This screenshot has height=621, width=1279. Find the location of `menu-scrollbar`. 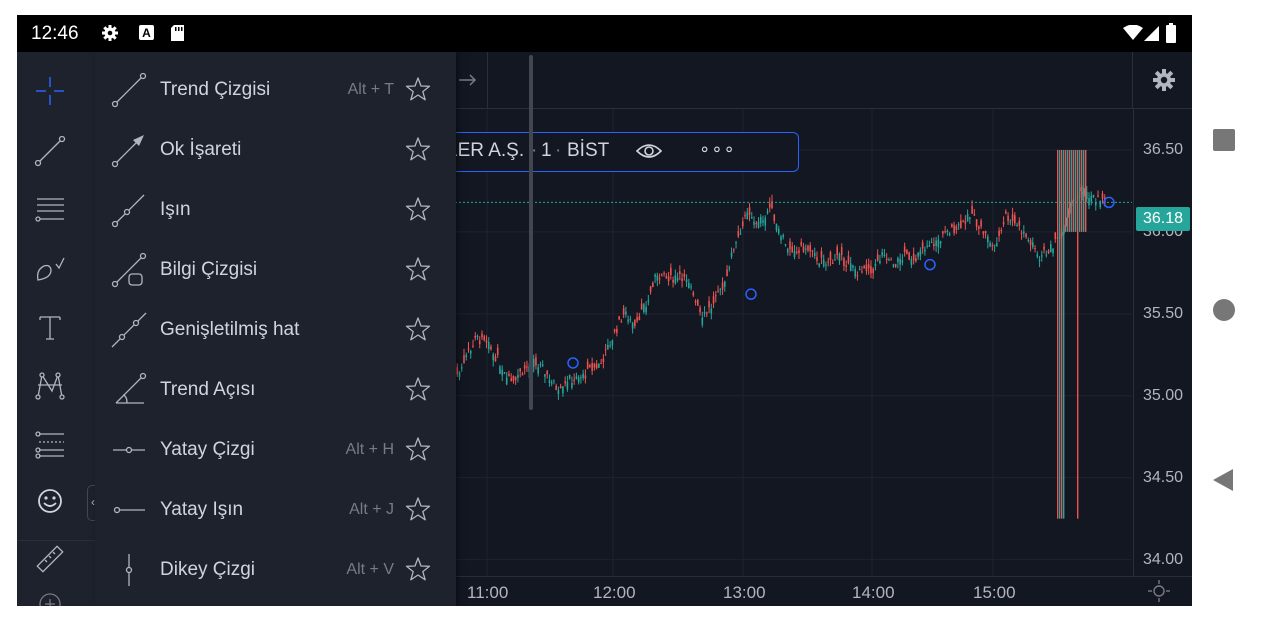

menu-scrollbar is located at coordinates (531, 232).